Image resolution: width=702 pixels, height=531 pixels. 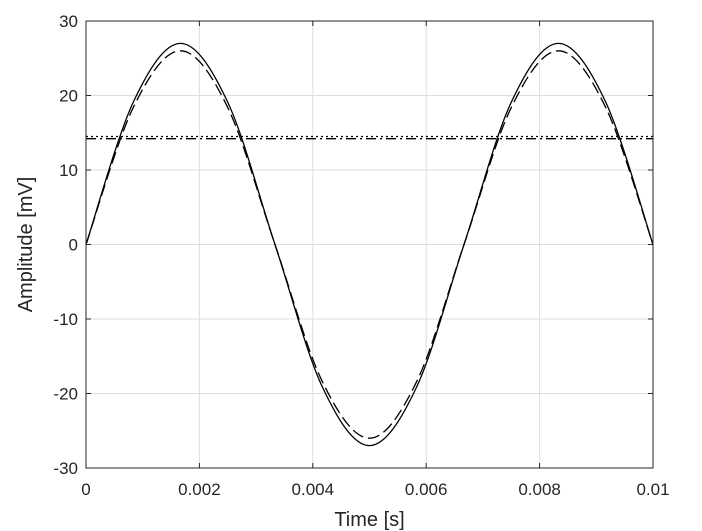 I want to click on y-tick-label: 20, so click(x=68, y=96).